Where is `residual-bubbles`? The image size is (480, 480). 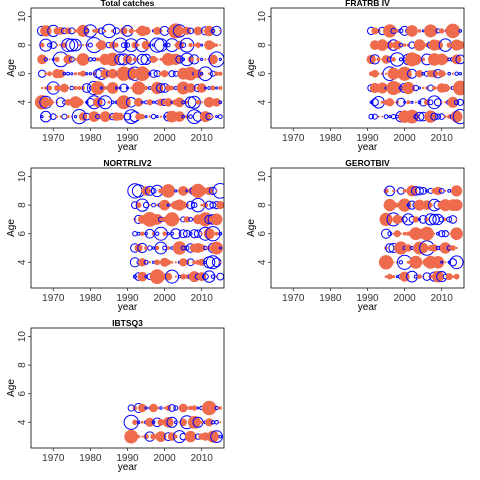 residual-bubbles is located at coordinates (175, 233).